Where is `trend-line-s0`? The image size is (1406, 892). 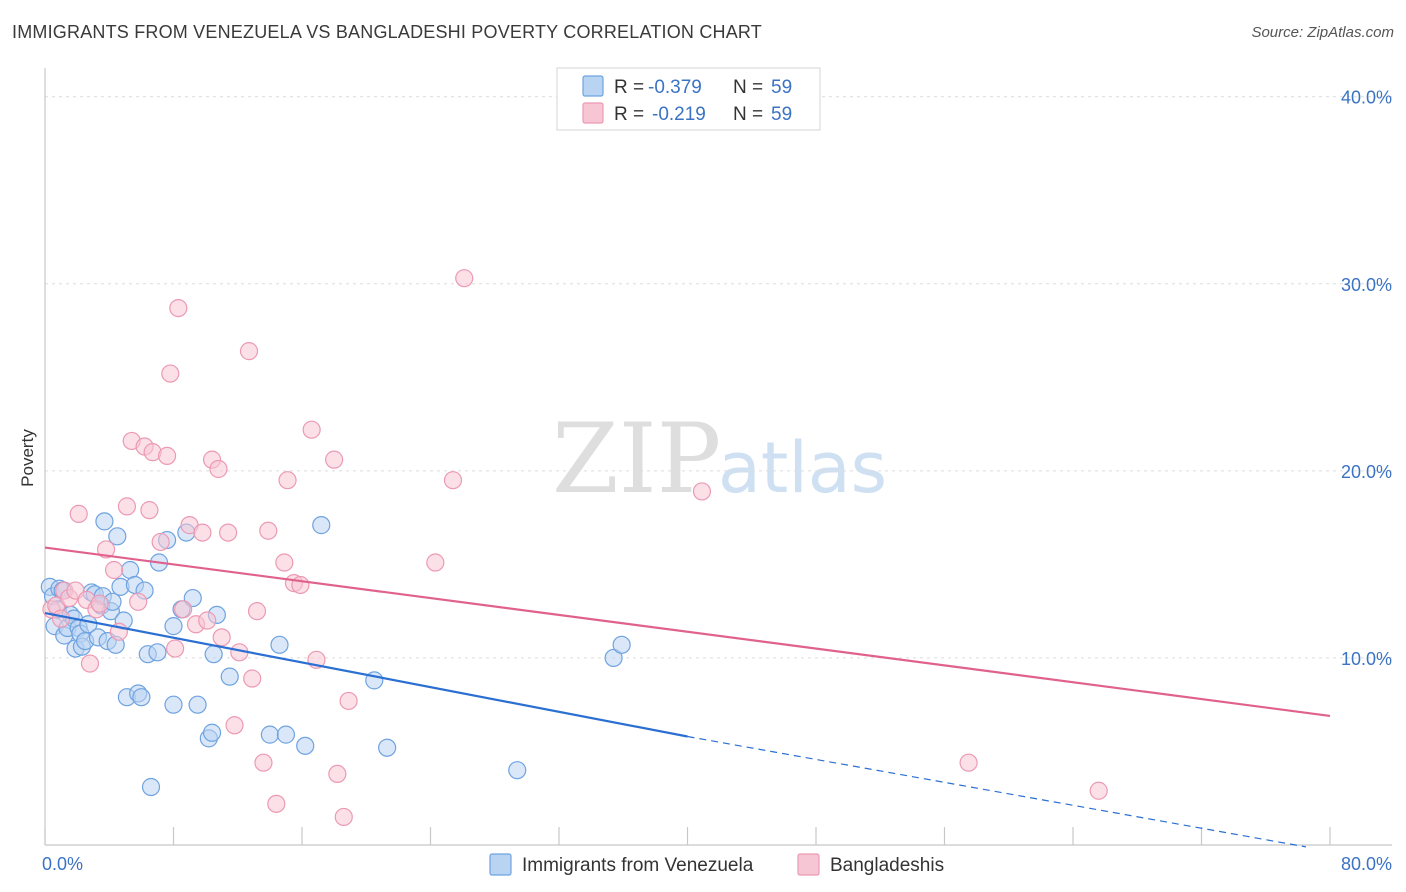 trend-line-s0 is located at coordinates (366, 674).